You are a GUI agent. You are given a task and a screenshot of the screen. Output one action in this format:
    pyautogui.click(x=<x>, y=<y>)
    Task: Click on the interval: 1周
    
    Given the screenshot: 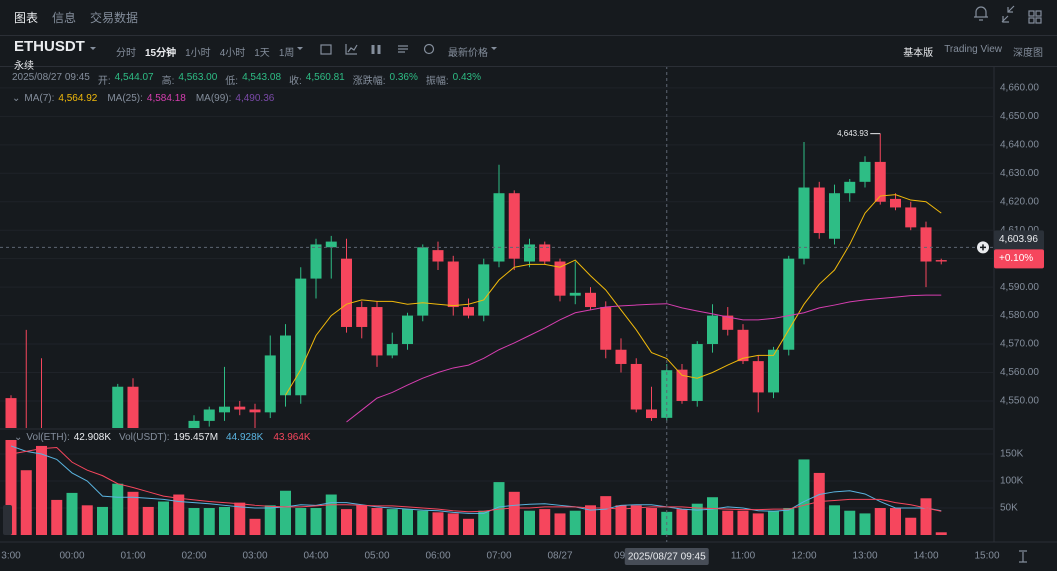 What is the action you would take?
    pyautogui.click(x=286, y=53)
    